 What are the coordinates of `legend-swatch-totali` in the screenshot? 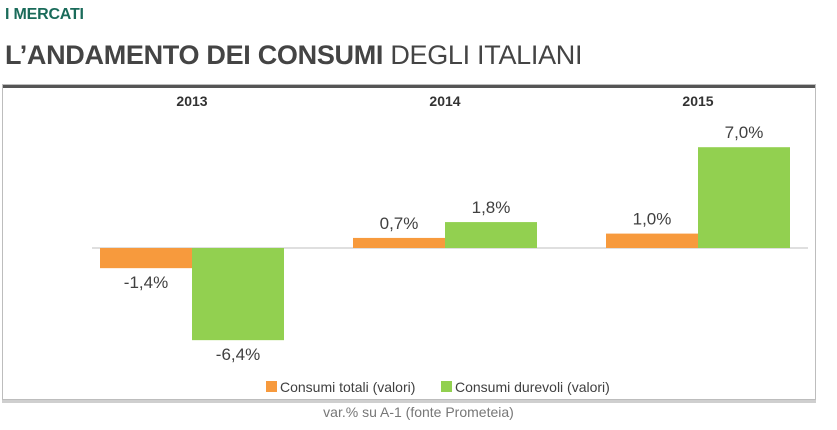 It's located at (271, 386).